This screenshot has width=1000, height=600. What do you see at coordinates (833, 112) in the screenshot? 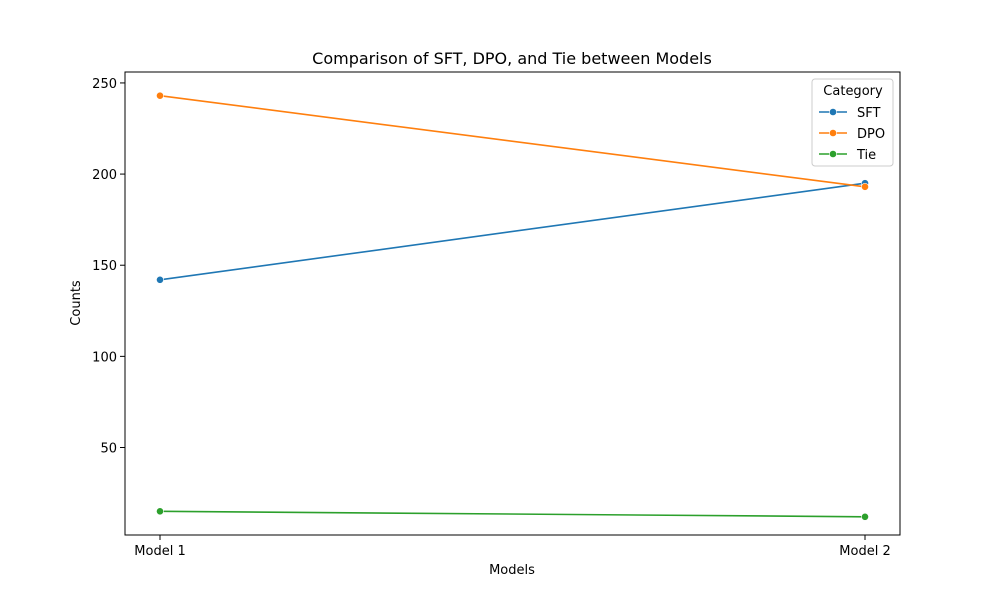
I see `legend-marker-sft` at bounding box center [833, 112].